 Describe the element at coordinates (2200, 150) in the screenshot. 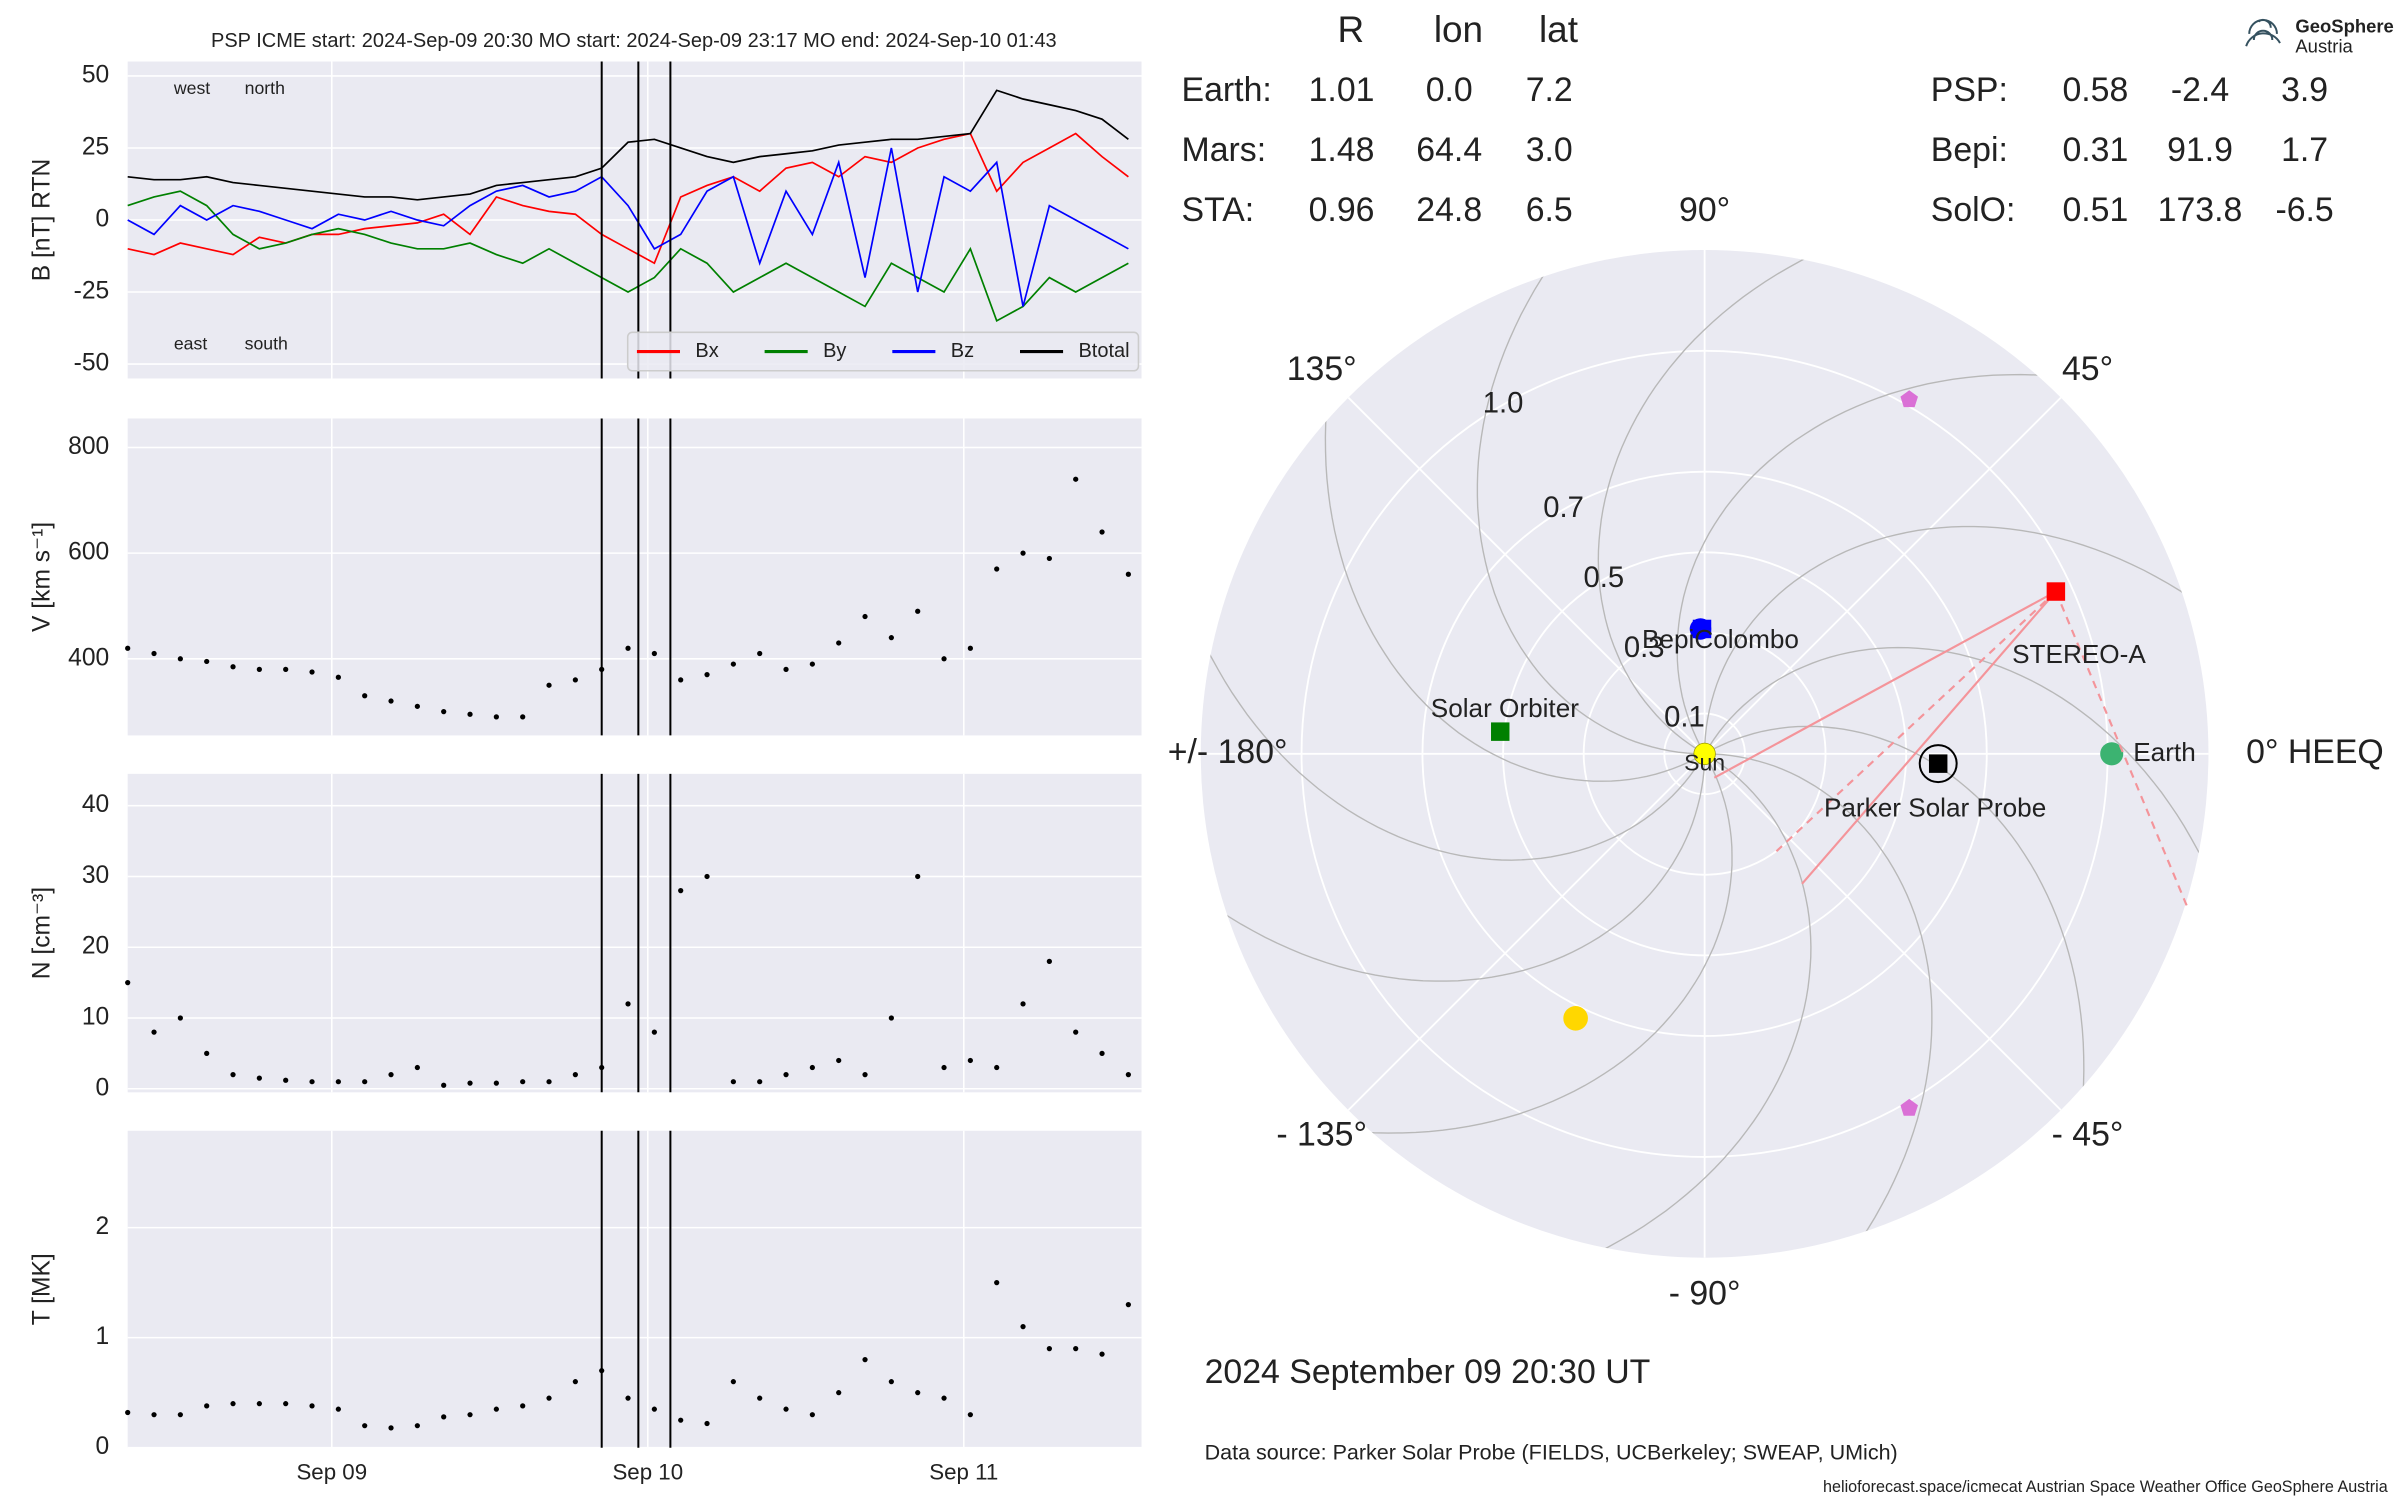

I see `table-value: 91.9` at that location.